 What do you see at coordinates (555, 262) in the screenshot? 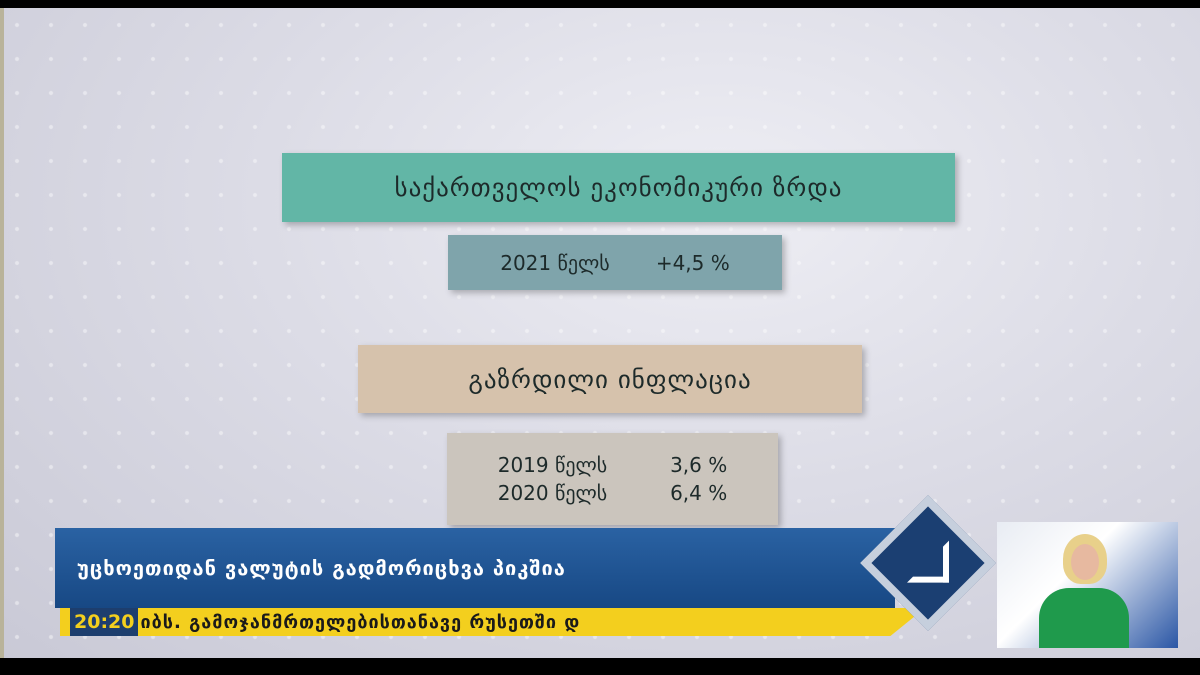
I see `growth-year: 2021 წელს` at bounding box center [555, 262].